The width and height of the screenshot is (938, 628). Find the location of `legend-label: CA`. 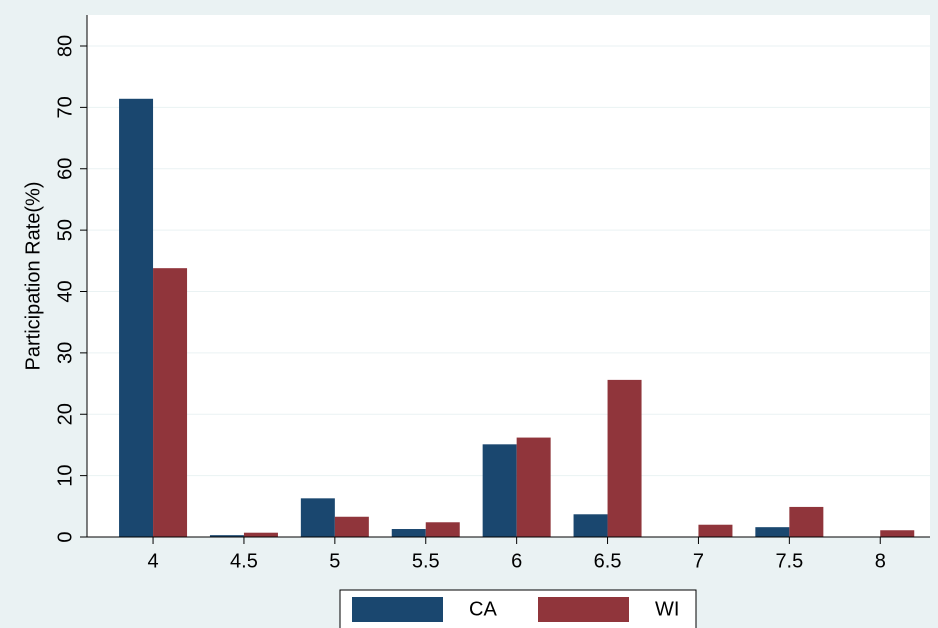

legend-label: CA is located at coordinates (483, 609).